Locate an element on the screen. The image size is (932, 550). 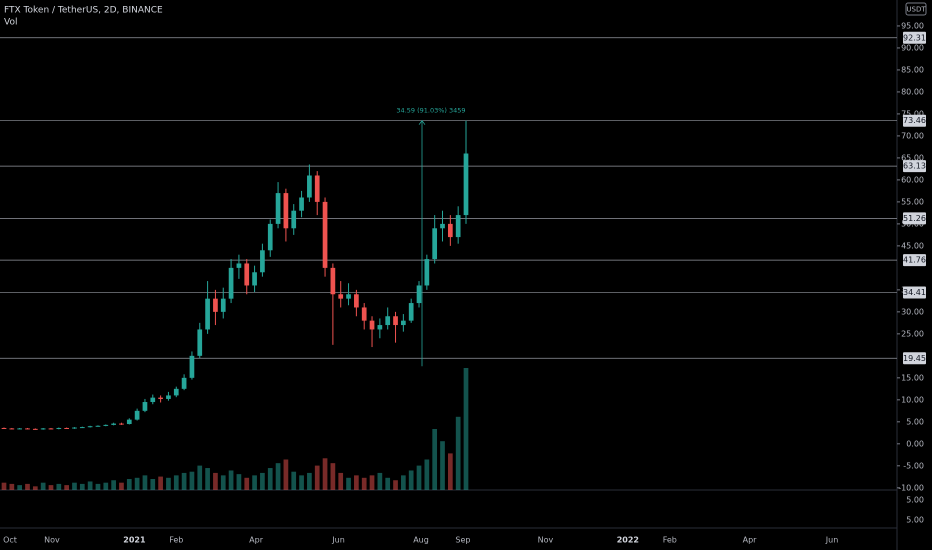
level-label: 51.26 is located at coordinates (914, 218).